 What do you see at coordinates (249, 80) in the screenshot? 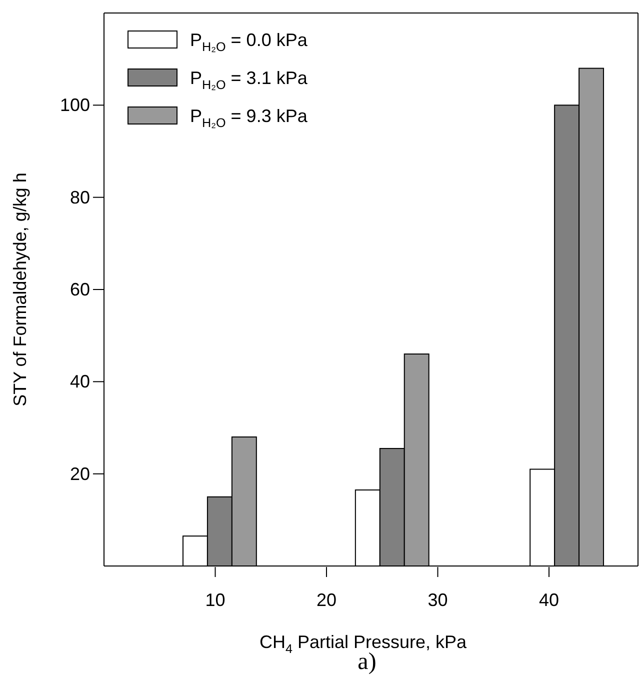
I see `legend-label: P$_{H₂O}$ = 3.1 kPa` at bounding box center [249, 80].